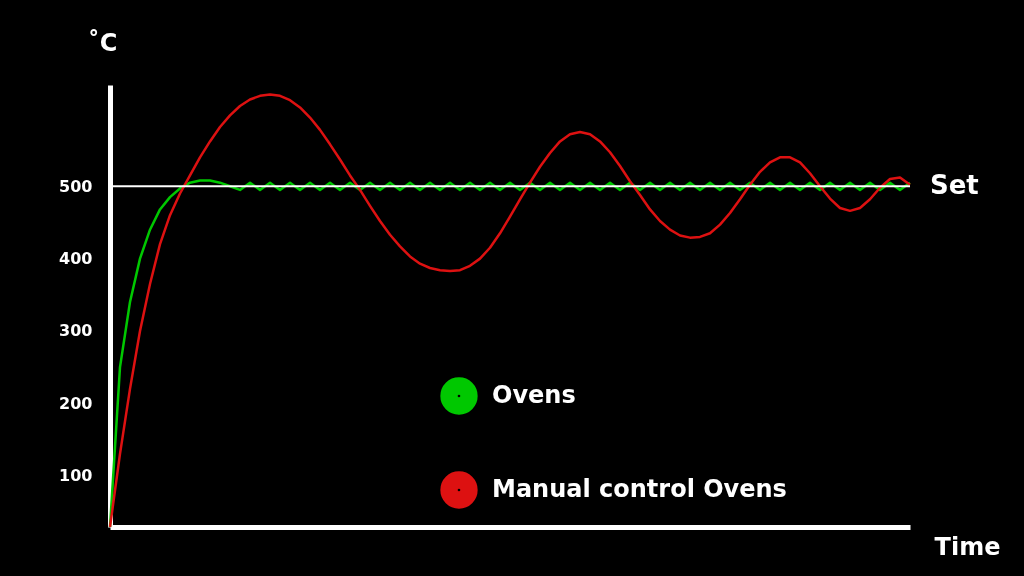 This screenshot has width=1024, height=576. What do you see at coordinates (76, 259) in the screenshot?
I see `y-tick-label: 400` at bounding box center [76, 259].